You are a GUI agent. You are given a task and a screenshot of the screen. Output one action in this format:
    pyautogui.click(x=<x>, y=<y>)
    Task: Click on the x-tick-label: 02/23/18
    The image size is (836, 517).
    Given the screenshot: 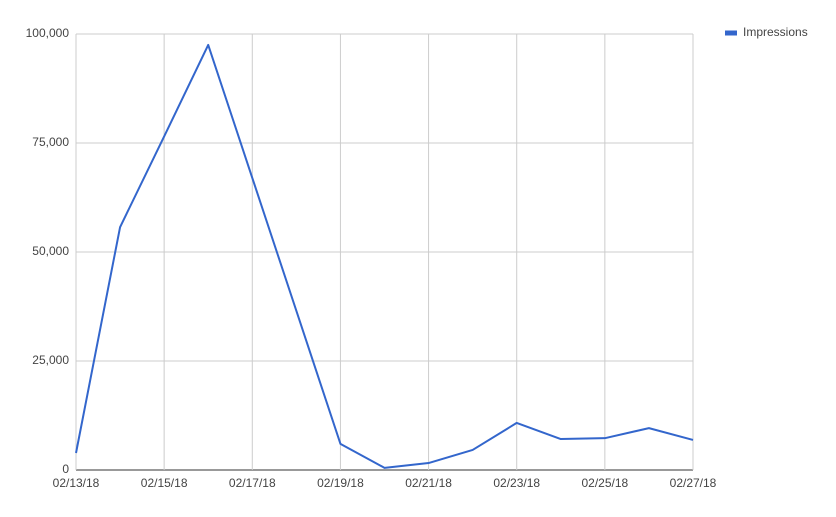 What is the action you would take?
    pyautogui.click(x=516, y=483)
    